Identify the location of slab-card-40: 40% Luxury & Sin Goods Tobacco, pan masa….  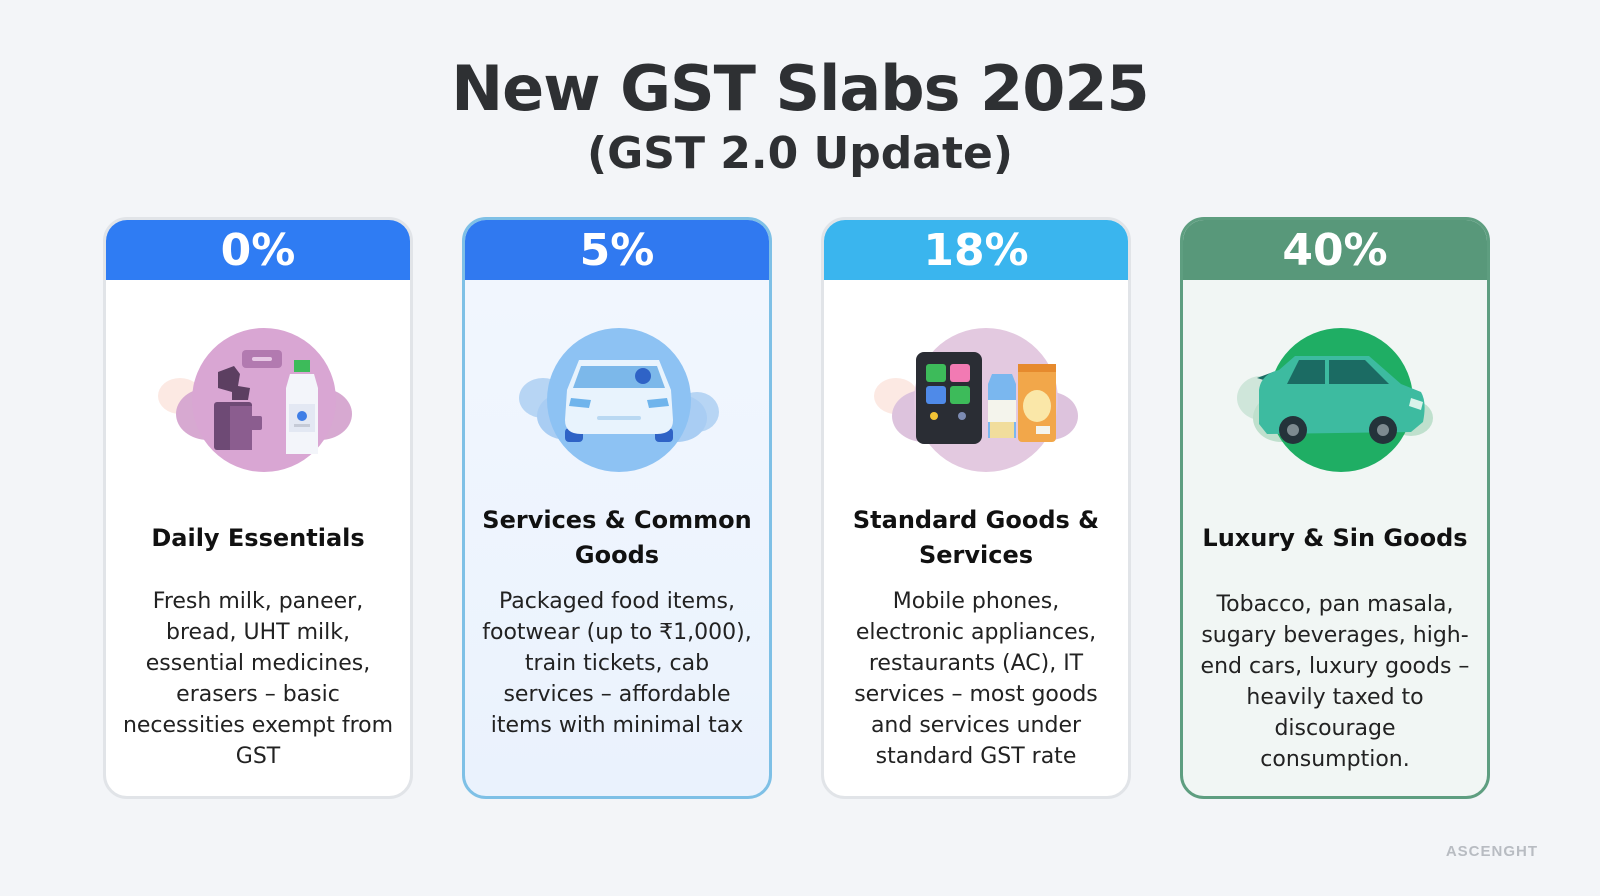
(1335, 508).